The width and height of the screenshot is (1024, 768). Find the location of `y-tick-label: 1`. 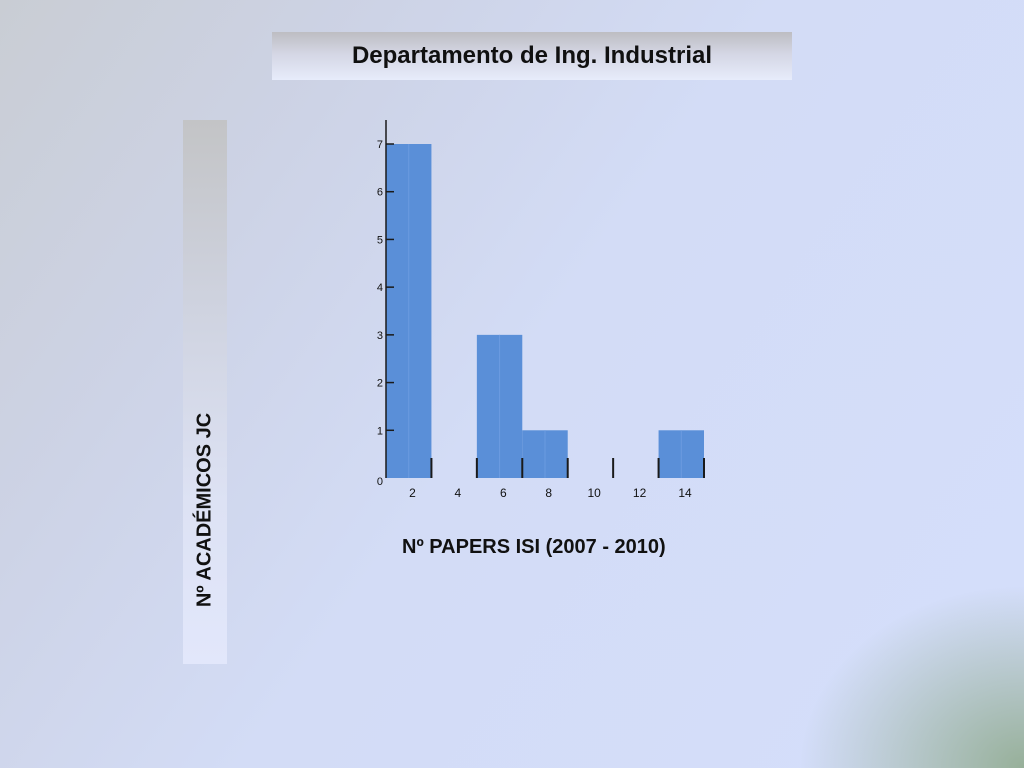

y-tick-label: 1 is located at coordinates (380, 431).